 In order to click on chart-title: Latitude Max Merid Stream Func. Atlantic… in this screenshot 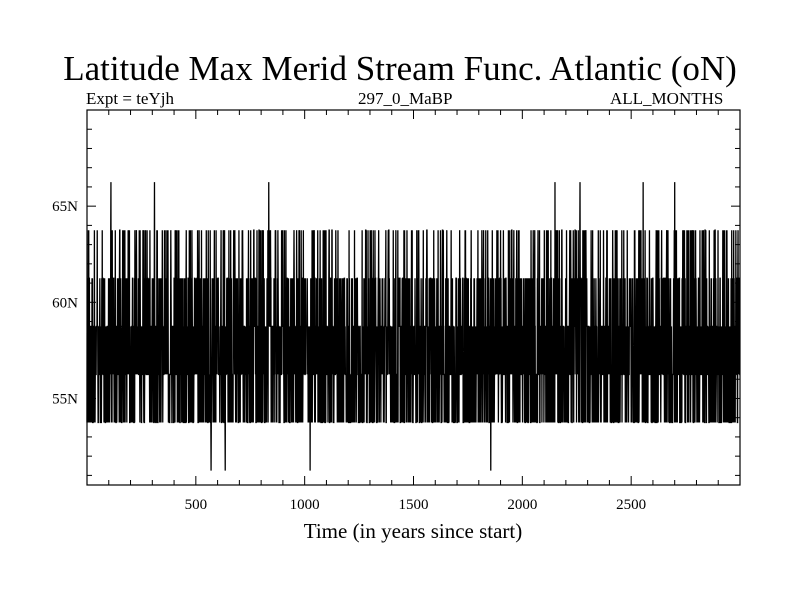, I will do `click(400, 68)`.